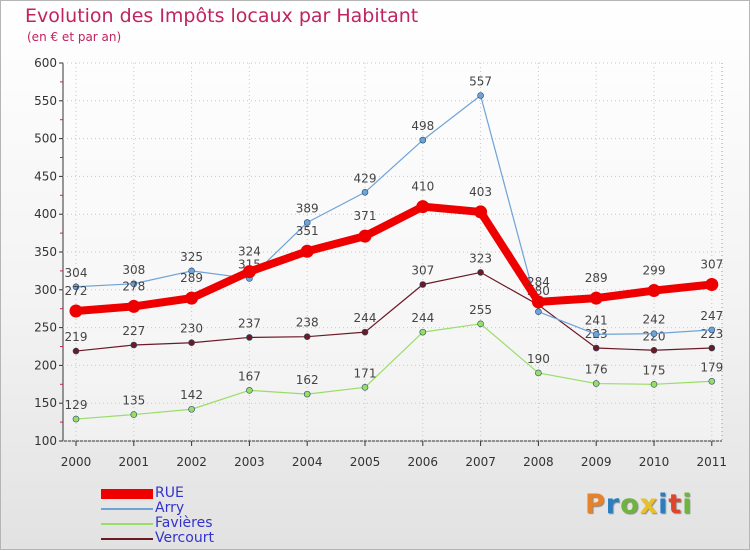 This screenshot has height=551, width=750. I want to click on logo-letter: i, so click(687, 504).